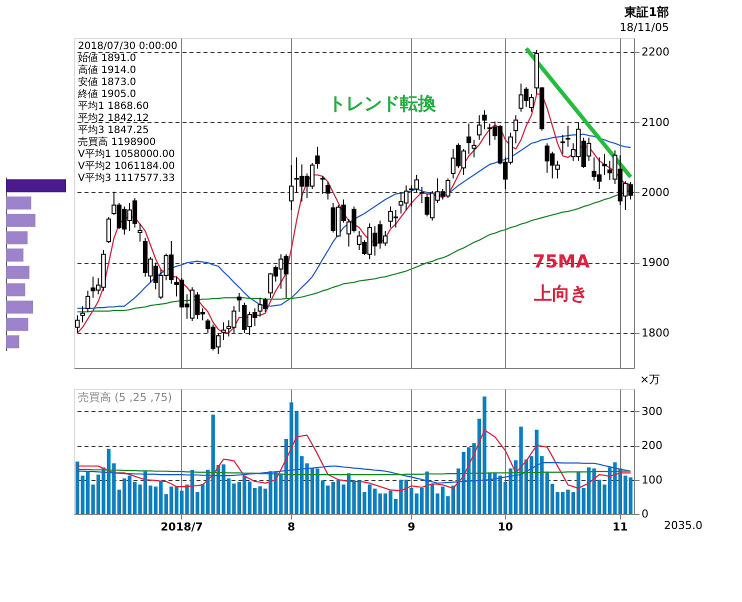 This screenshot has width=742, height=602. What do you see at coordinates (113, 130) in the screenshot?
I see `annotation: 平均3 1847.25` at bounding box center [113, 130].